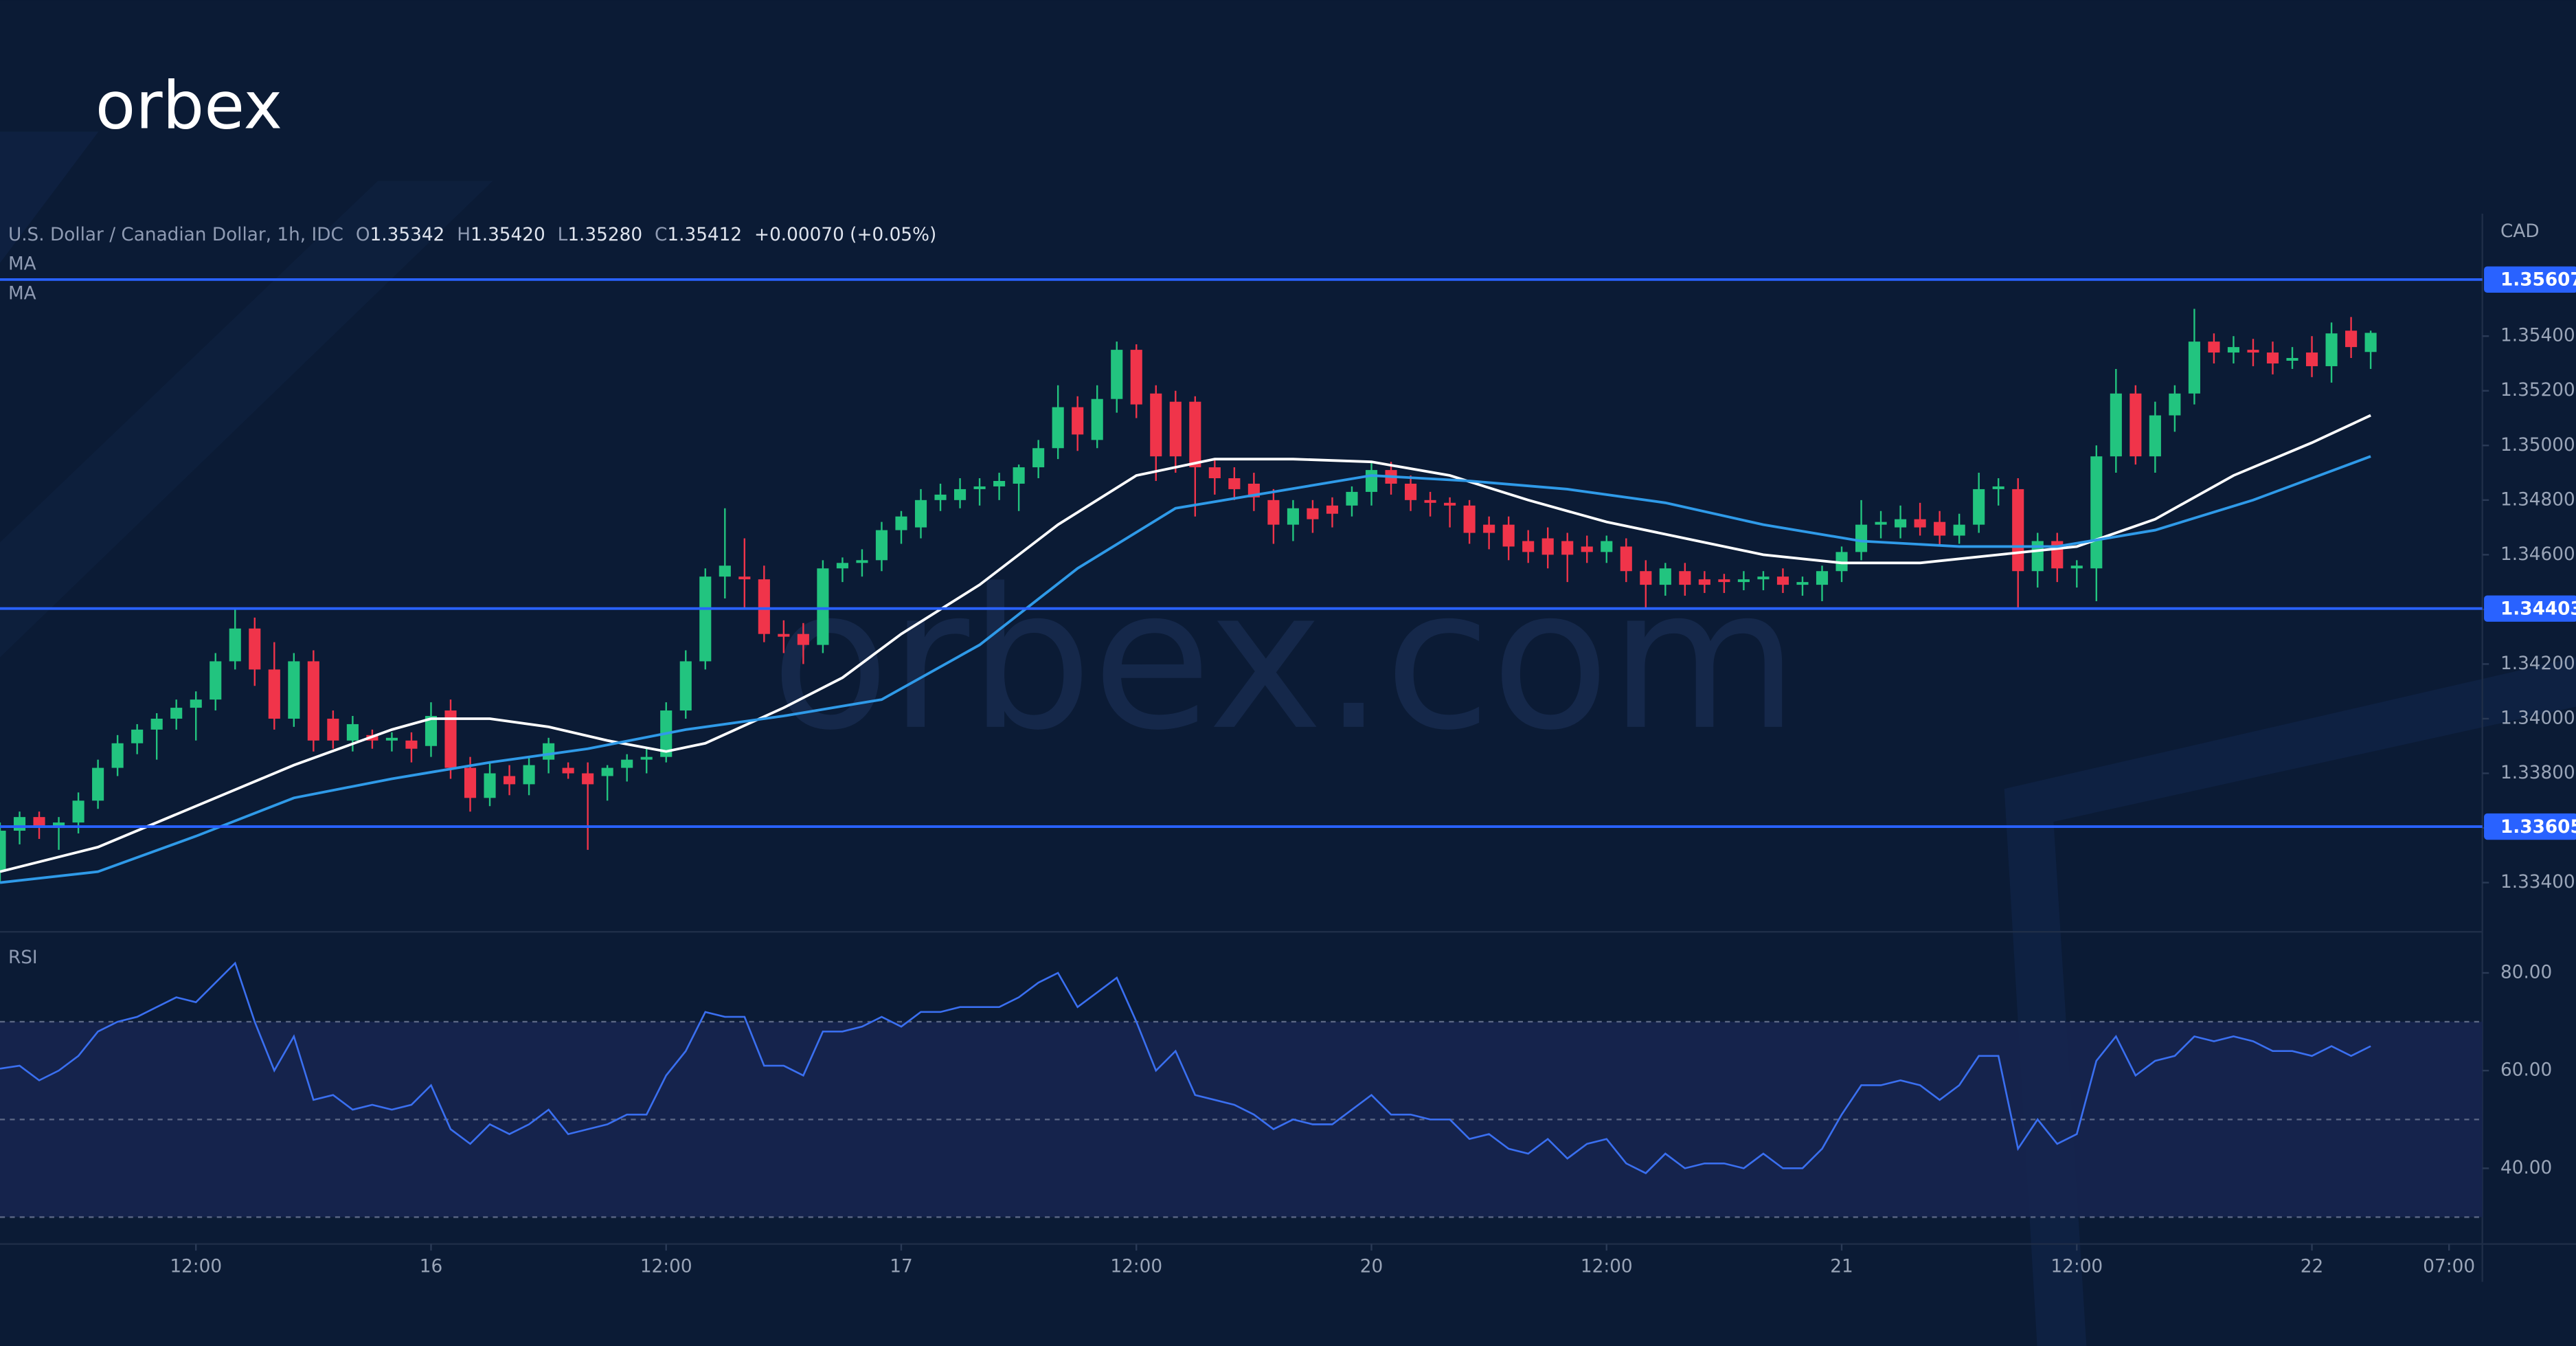  What do you see at coordinates (508, 235) in the screenshot?
I see `ohlc-value: 1.35420` at bounding box center [508, 235].